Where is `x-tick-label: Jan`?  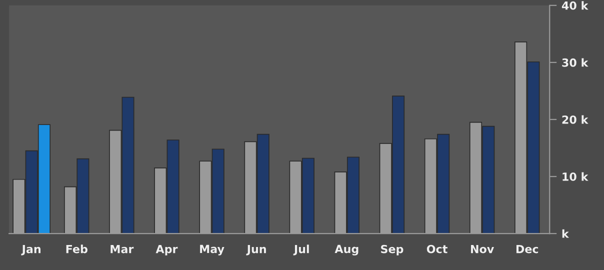 x-tick-label: Jan is located at coordinates (30, 250).